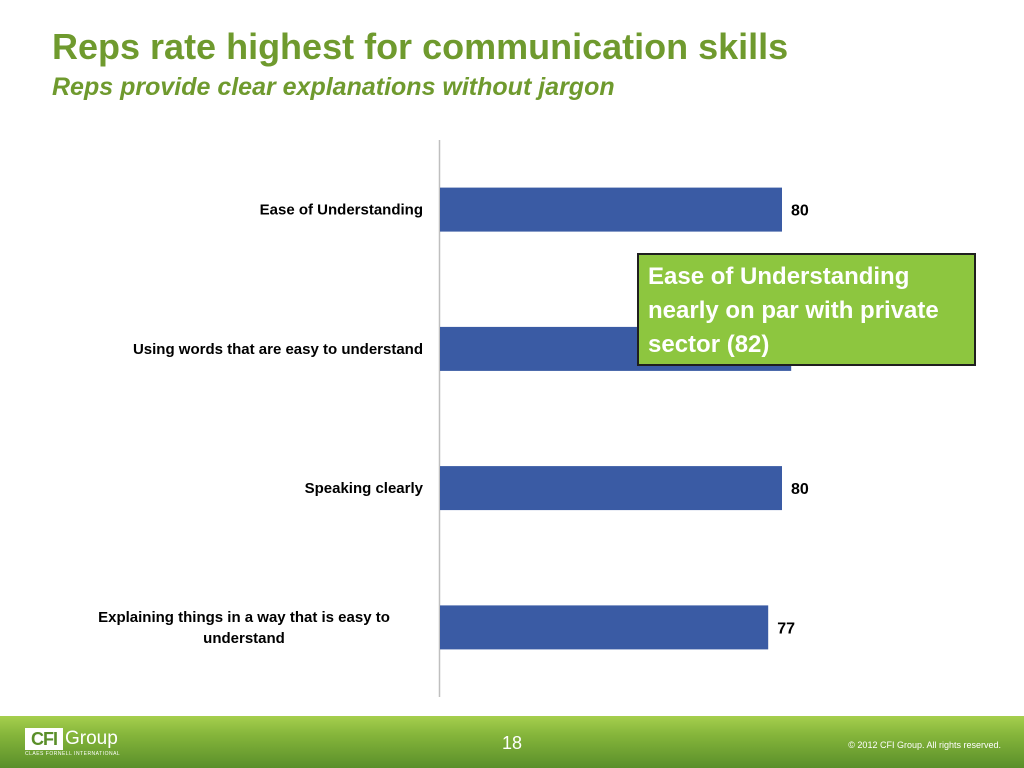 This screenshot has width=1024, height=768. Describe the element at coordinates (800, 489) in the screenshot. I see `value-label-2: 80` at that location.